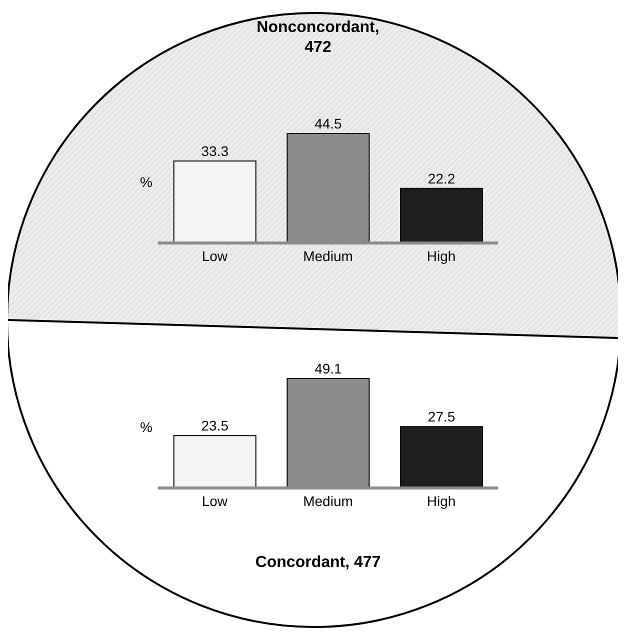 This screenshot has height=633, width=626. What do you see at coordinates (442, 416) in the screenshot?
I see `data-label: 27.5` at bounding box center [442, 416].